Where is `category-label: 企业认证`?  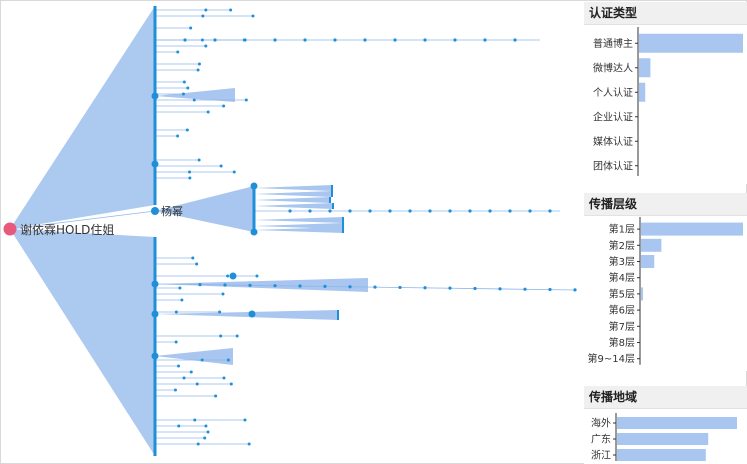 category-label: 企业认证 is located at coordinates (613, 116).